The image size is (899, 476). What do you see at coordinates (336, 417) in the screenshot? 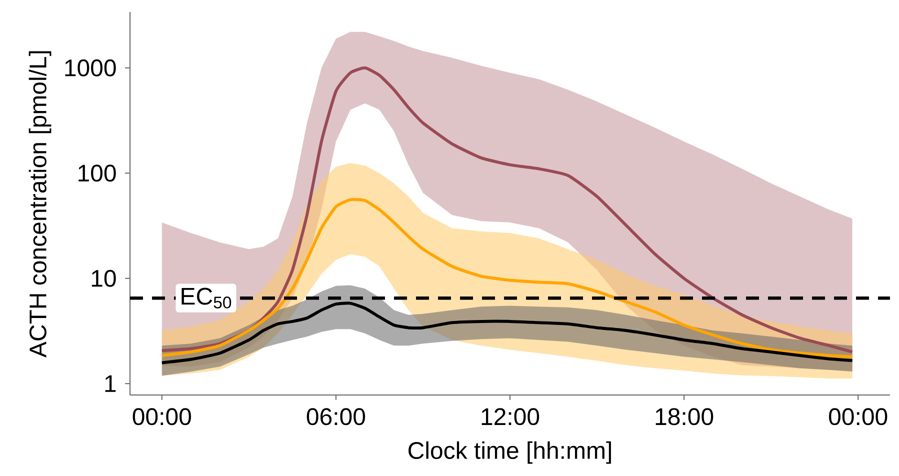
I see `x-tick-label: 06:00` at bounding box center [336, 417].